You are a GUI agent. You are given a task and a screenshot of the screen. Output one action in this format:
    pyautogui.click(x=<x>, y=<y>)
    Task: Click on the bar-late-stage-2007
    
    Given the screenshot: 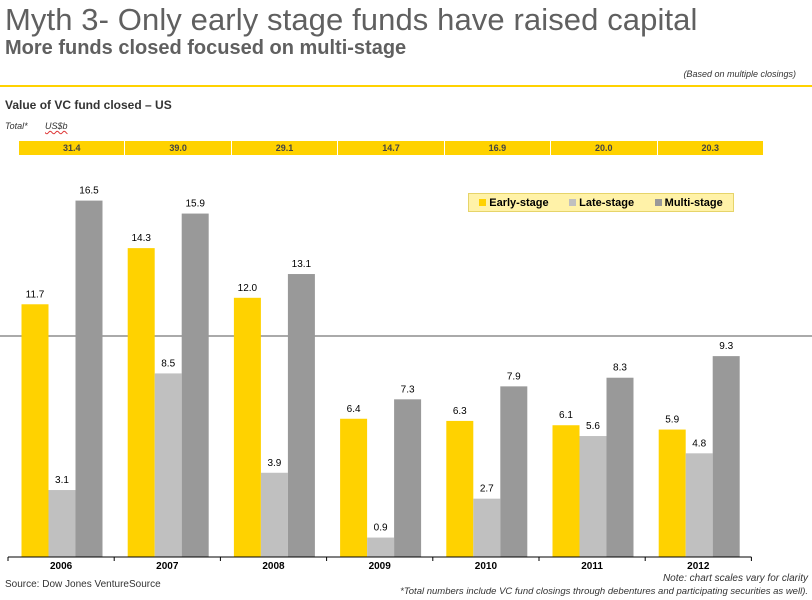 What is the action you would take?
    pyautogui.click(x=168, y=465)
    